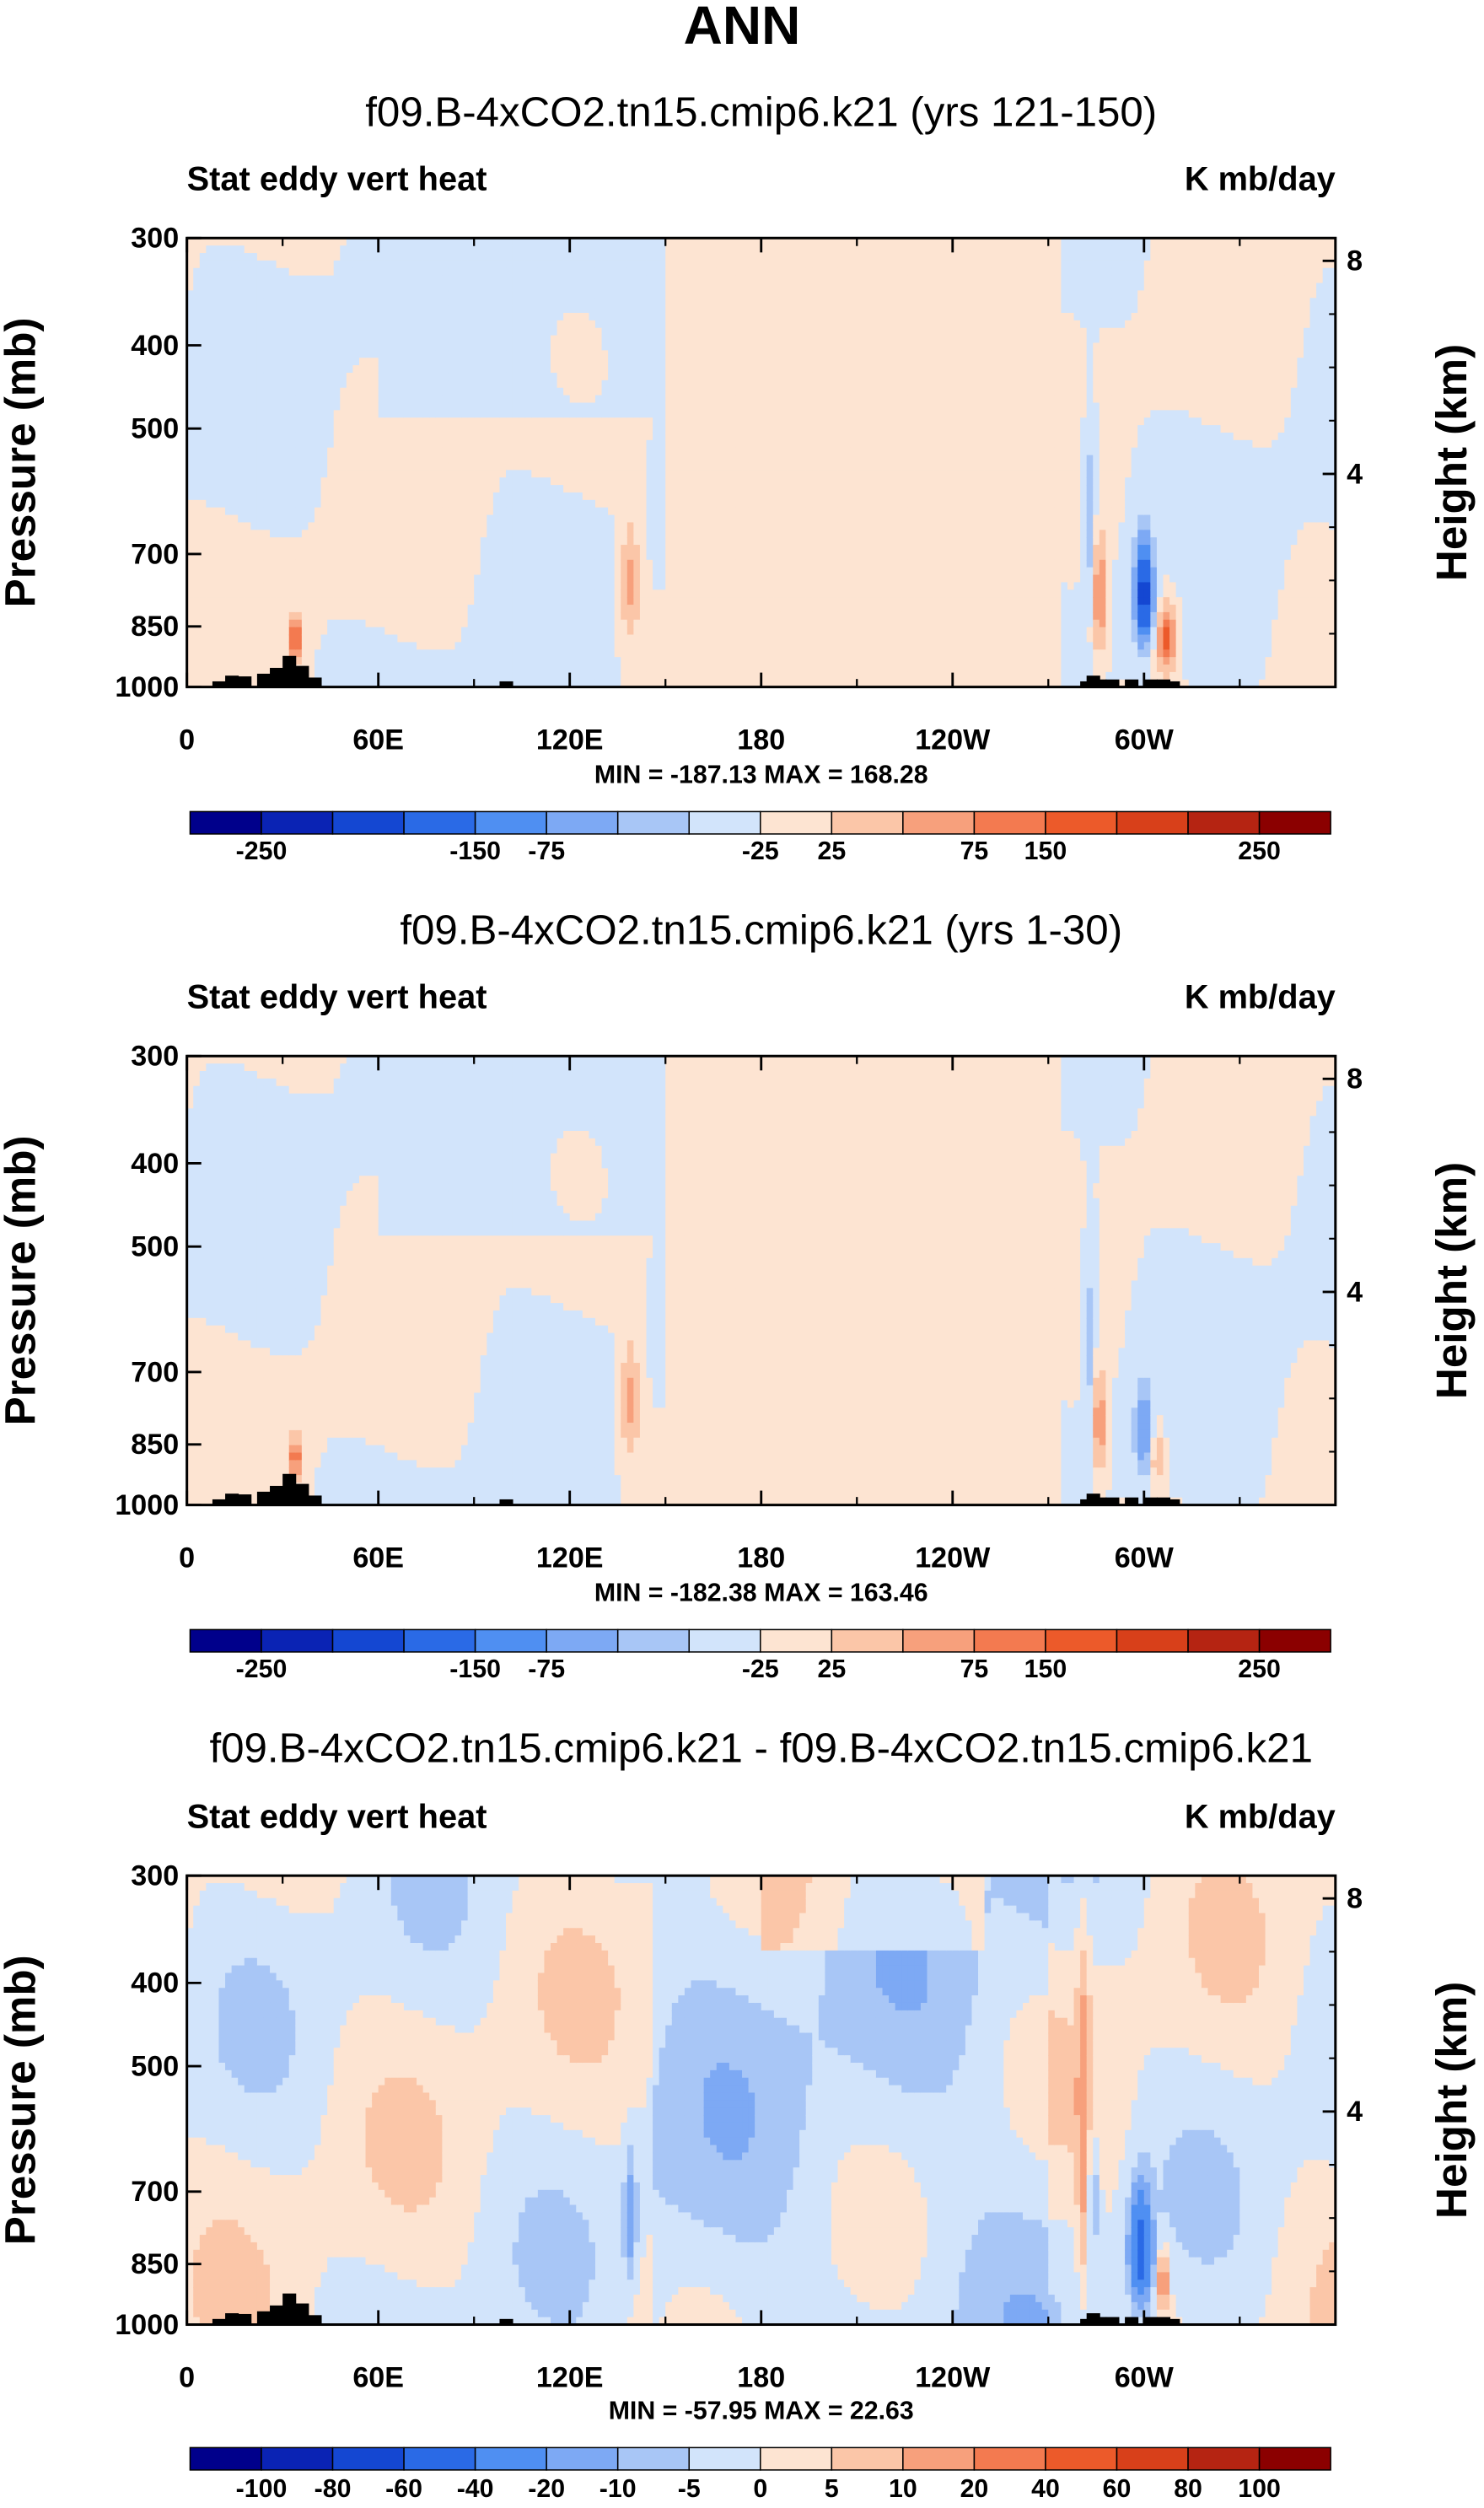 The height and width of the screenshot is (2508, 1484). What do you see at coordinates (761, 462) in the screenshot?
I see `contour-field` at bounding box center [761, 462].